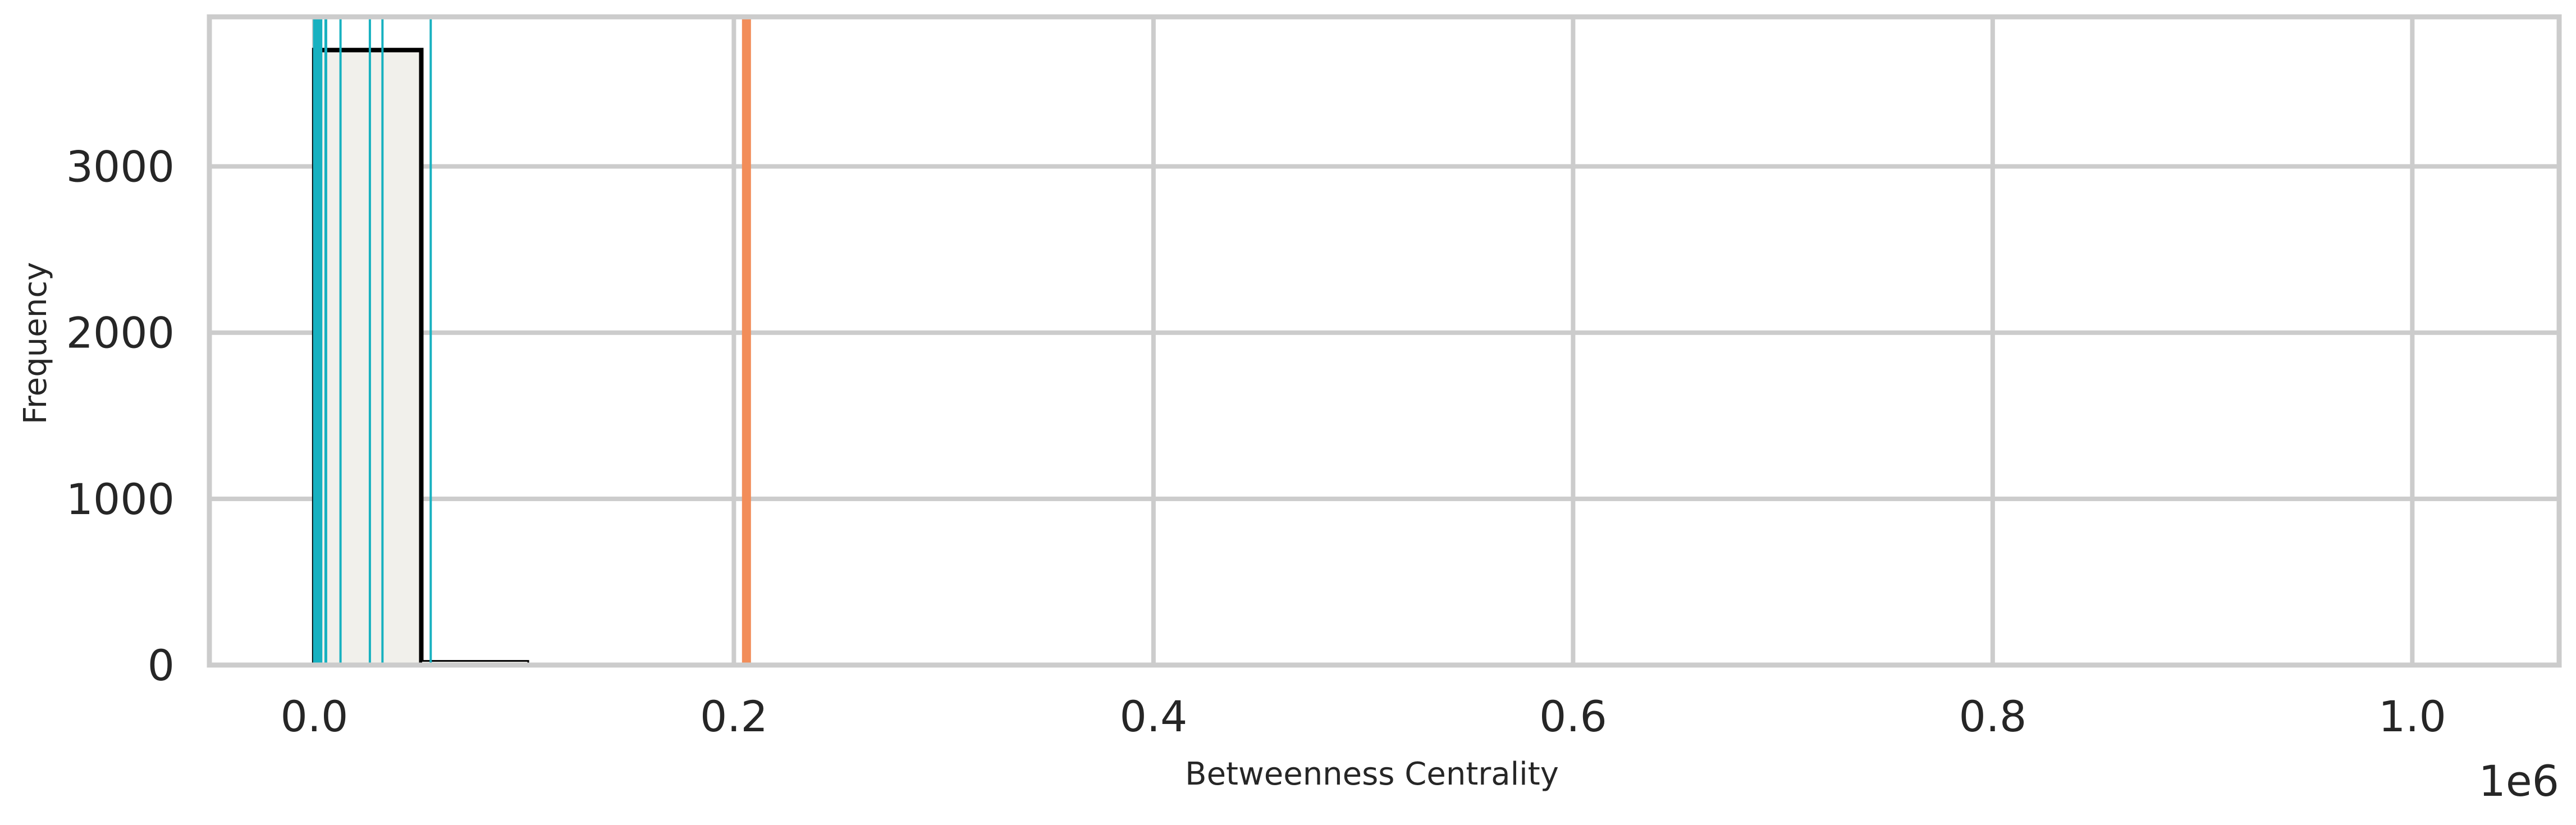 This screenshot has height=825, width=2576. What do you see at coordinates (2519, 781) in the screenshot?
I see `x-axis-offset-label: 1e6` at bounding box center [2519, 781].